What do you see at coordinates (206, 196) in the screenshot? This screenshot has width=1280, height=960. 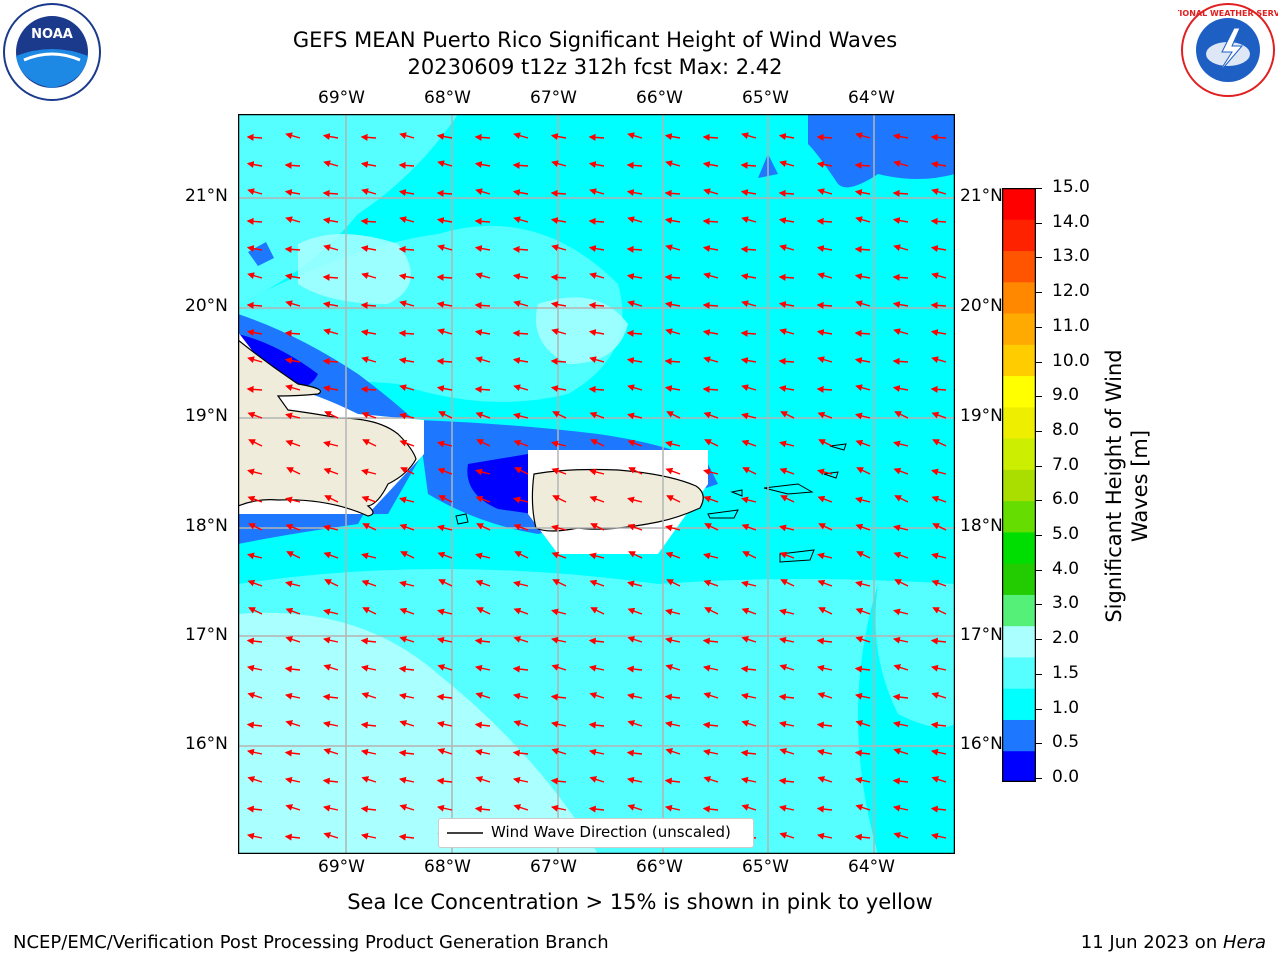 I see `lat-label-left: 21°N` at bounding box center [206, 196].